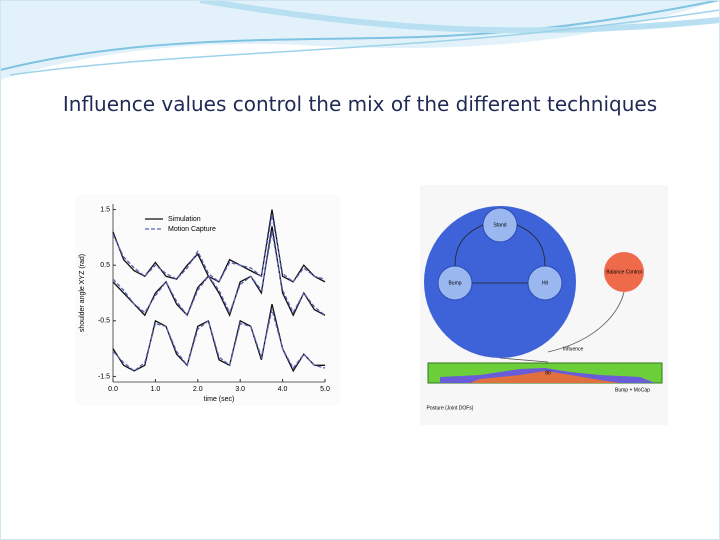 This screenshot has height=540, width=720. What do you see at coordinates (325, 389) in the screenshot?
I see `x-tick-label: 5.0` at bounding box center [325, 389].